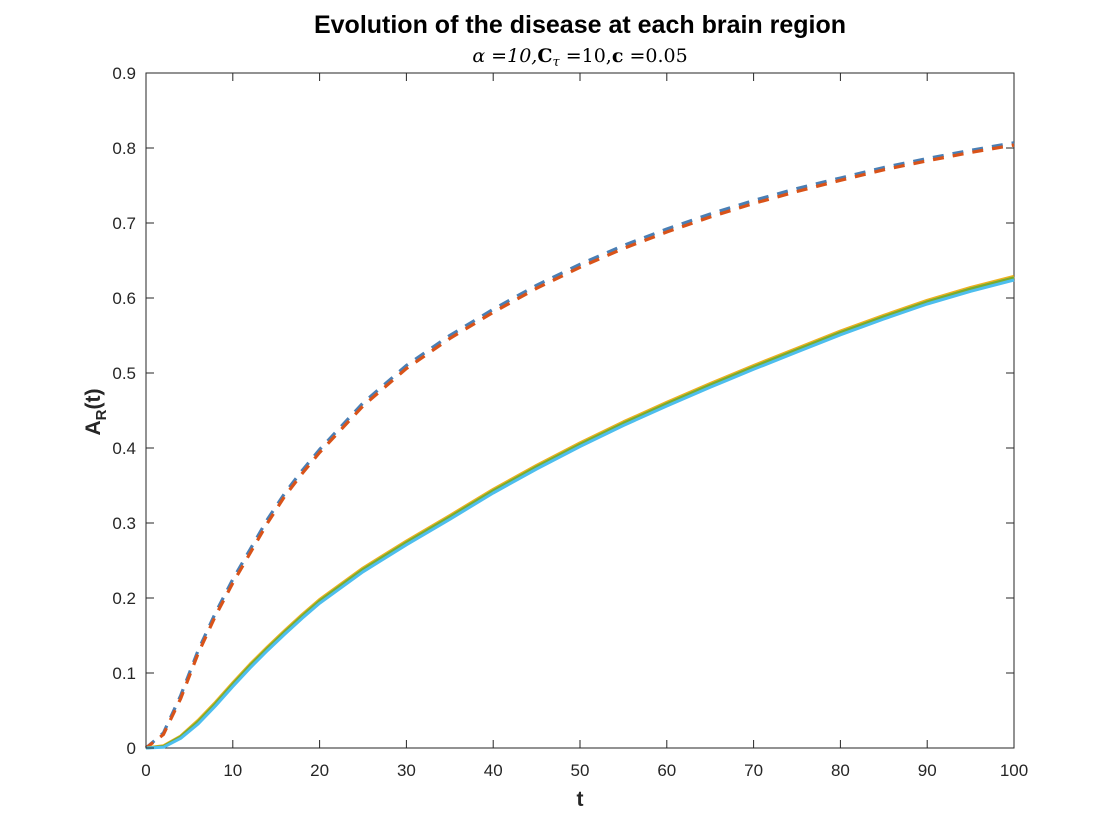 This screenshot has width=1120, height=840. What do you see at coordinates (93, 427) in the screenshot?
I see `y-axis-label-main: A` at bounding box center [93, 427].